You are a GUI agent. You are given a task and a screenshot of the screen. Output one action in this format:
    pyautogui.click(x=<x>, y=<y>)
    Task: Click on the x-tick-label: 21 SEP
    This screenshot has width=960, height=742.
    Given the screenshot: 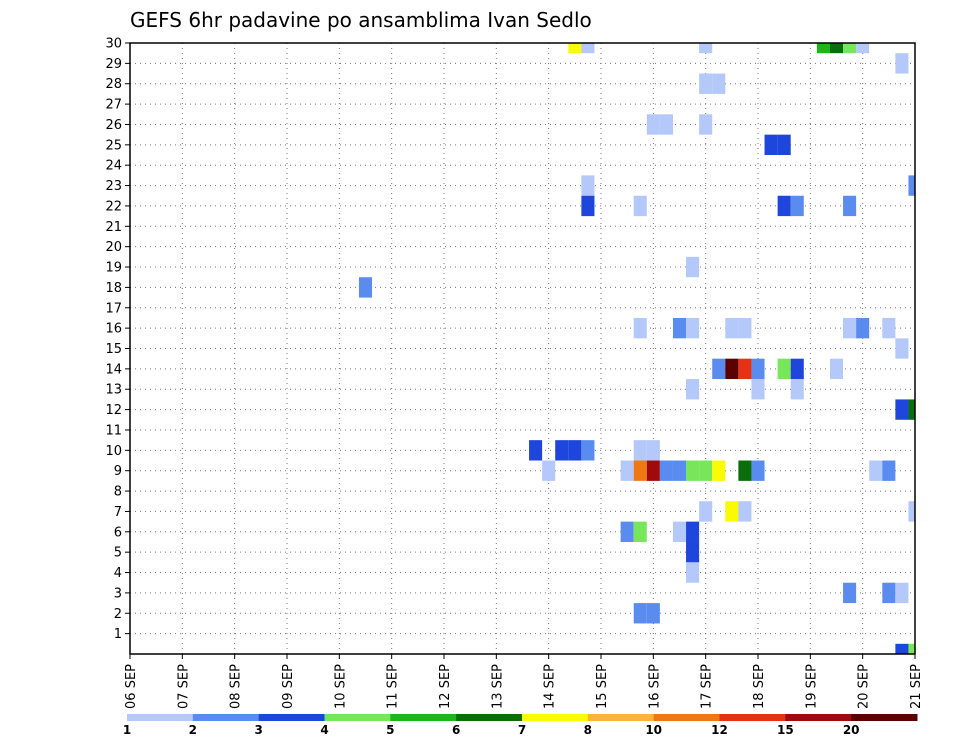 What is the action you would take?
    pyautogui.click(x=916, y=686)
    